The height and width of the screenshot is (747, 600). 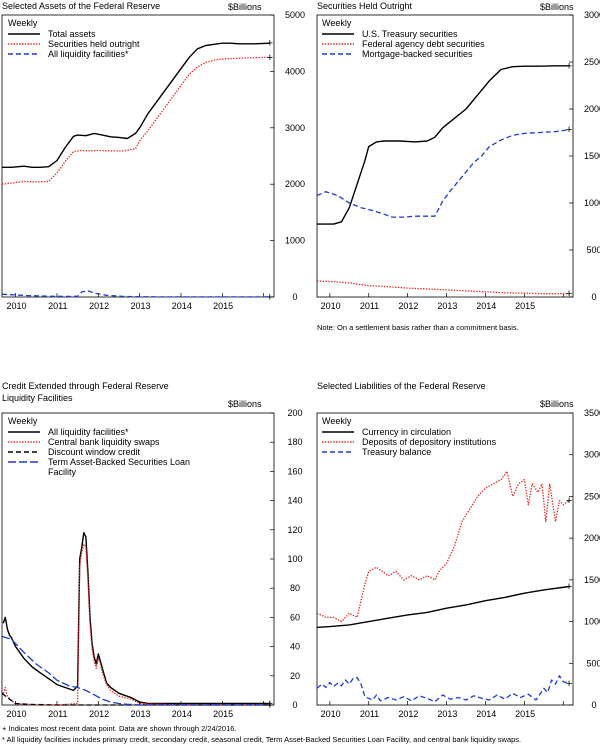 What do you see at coordinates (295, 15) in the screenshot?
I see `y-tick-label: 5000` at bounding box center [295, 15].